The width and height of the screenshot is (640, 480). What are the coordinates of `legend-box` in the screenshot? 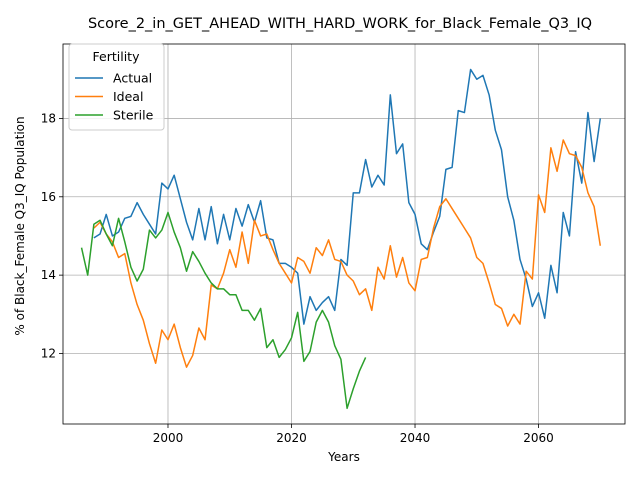 It's located at (116, 87).